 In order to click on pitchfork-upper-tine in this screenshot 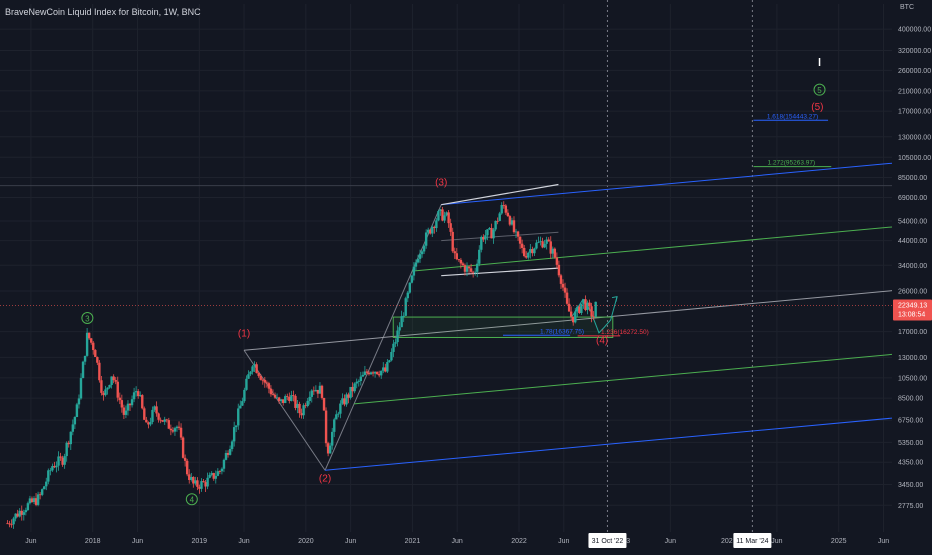, I will do `click(667, 184)`.